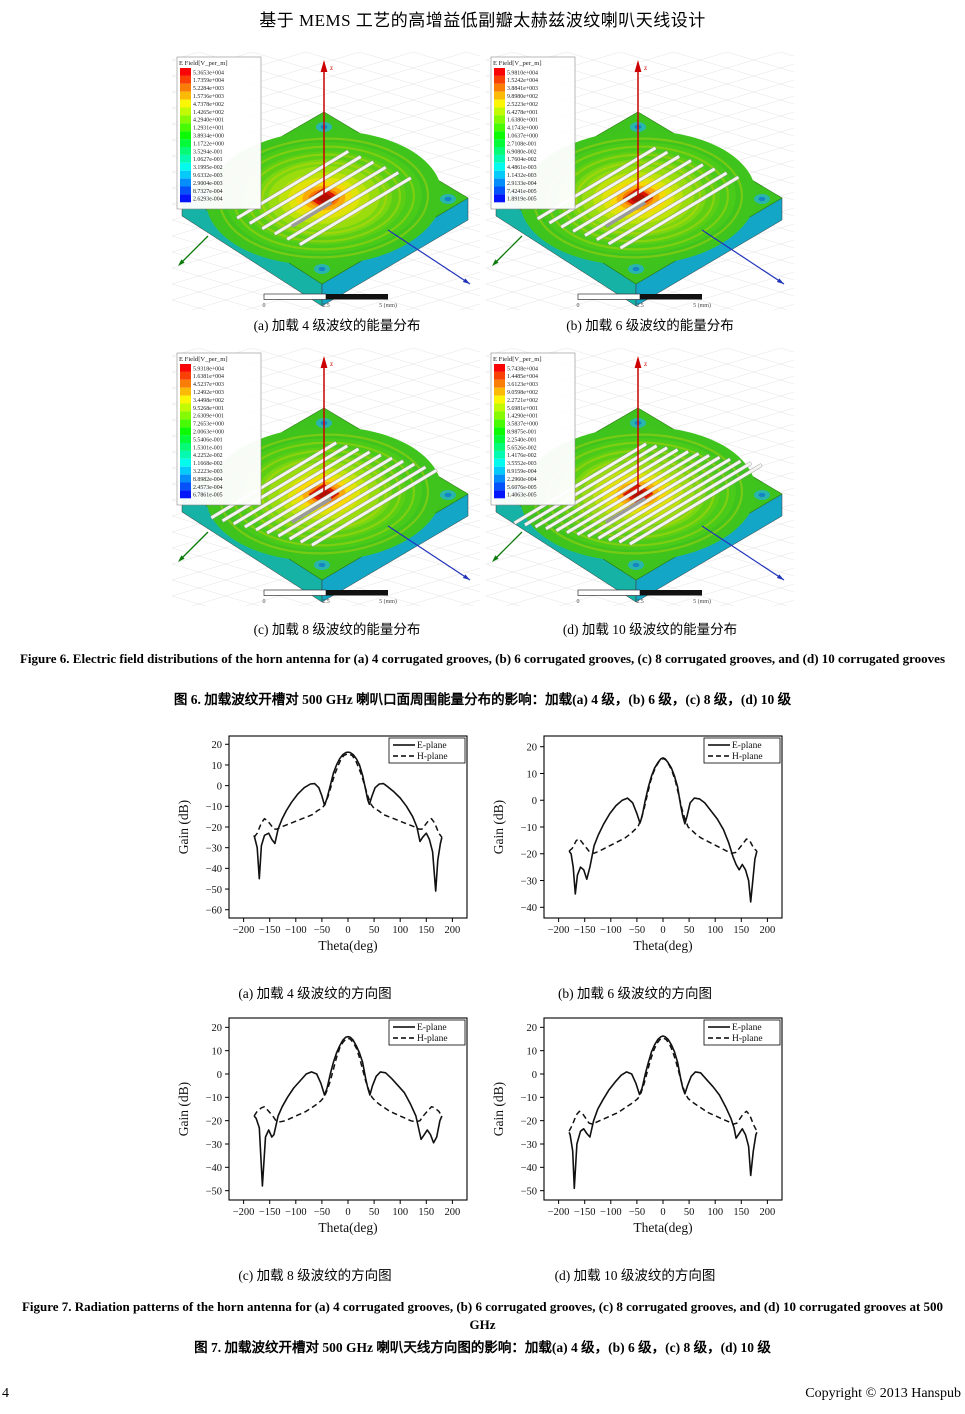 The height and width of the screenshot is (1414, 965). I want to click on svg-text: 2.5223e+002, so click(522, 105).